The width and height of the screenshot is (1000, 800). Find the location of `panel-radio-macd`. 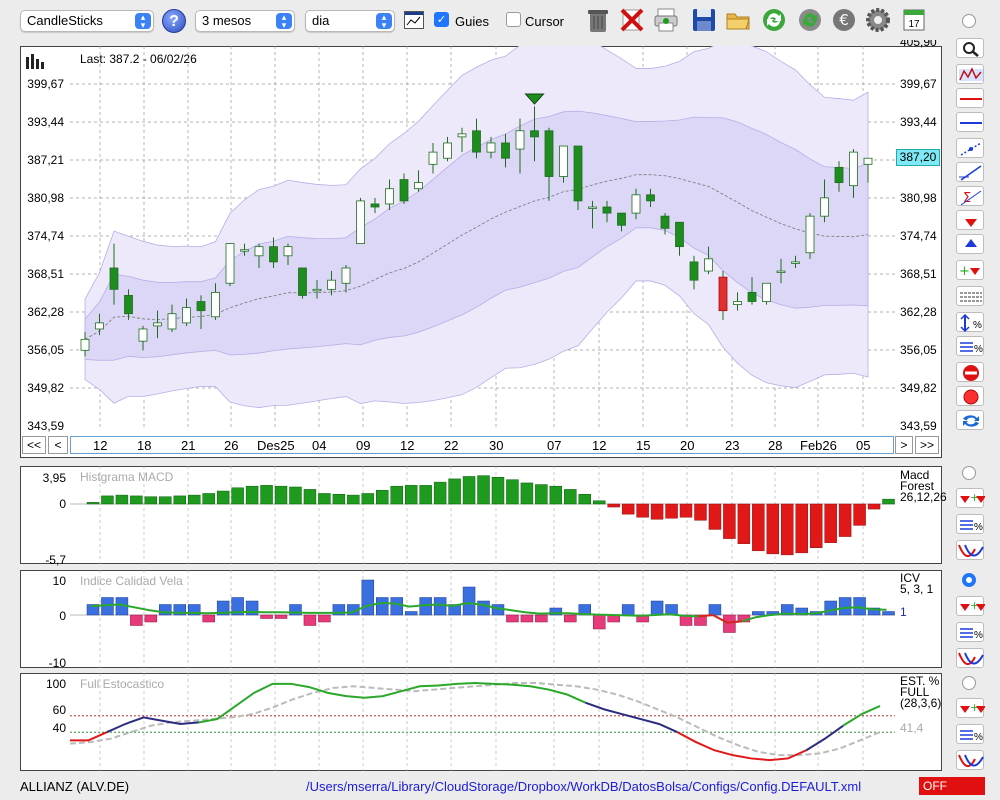

panel-radio-macd is located at coordinates (969, 473).